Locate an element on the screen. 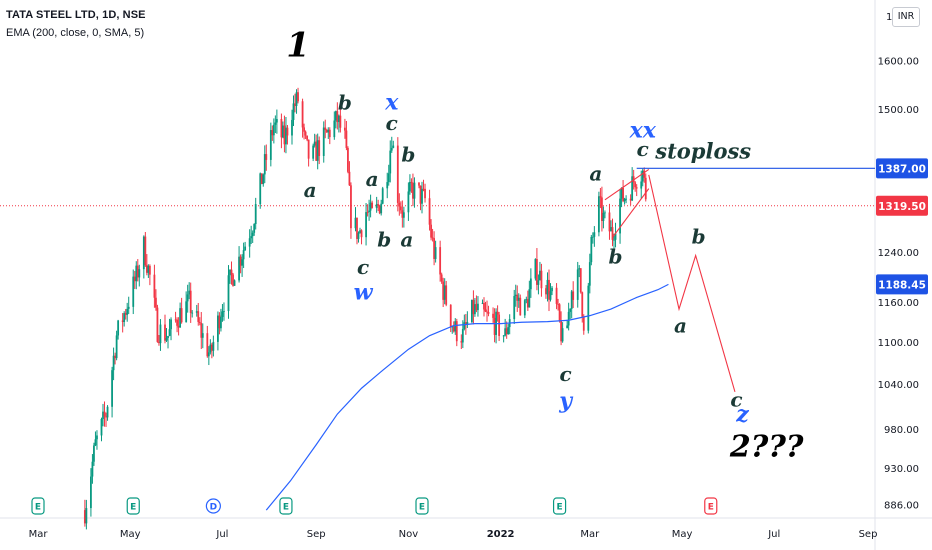 Image resolution: width=932 pixels, height=550 pixels. wave-label: w is located at coordinates (364, 292).